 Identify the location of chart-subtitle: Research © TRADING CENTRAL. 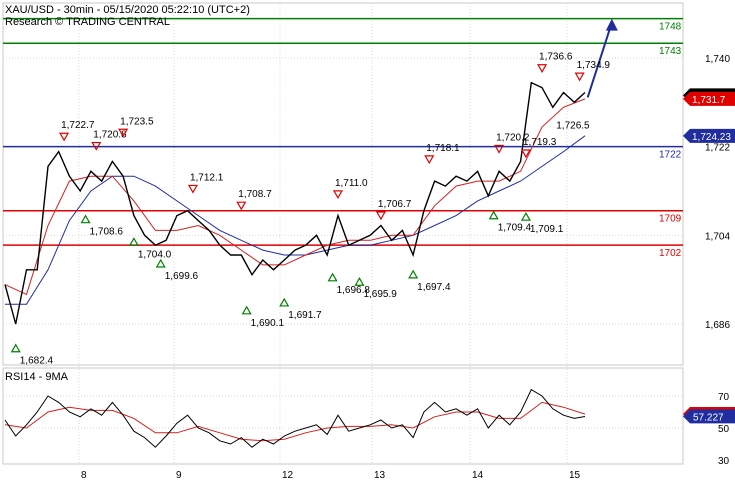
(87, 22).